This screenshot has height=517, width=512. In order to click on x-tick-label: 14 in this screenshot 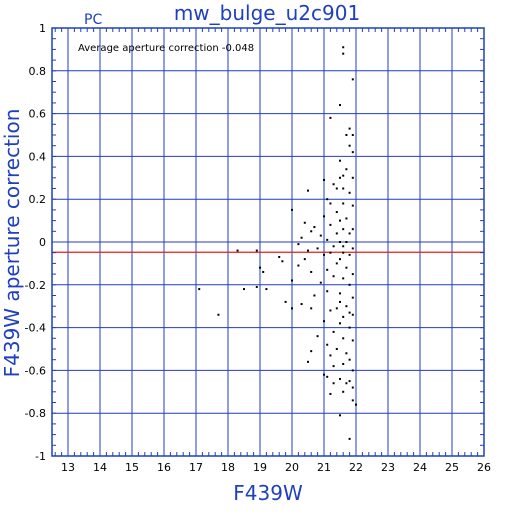, I will do `click(100, 467)`.